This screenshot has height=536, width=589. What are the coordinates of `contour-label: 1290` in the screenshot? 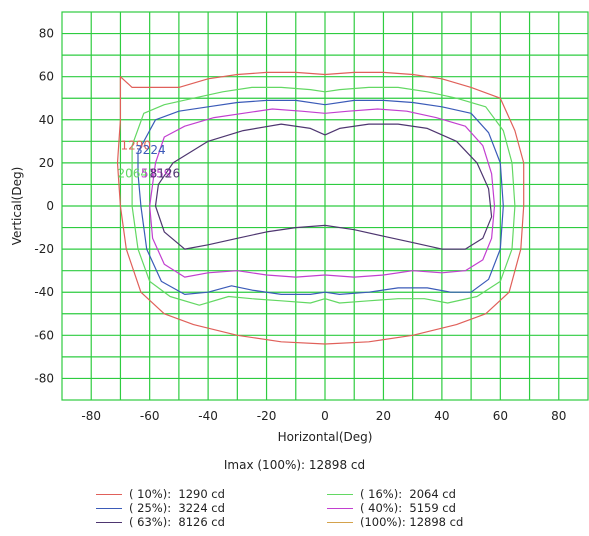 It's located at (135, 146).